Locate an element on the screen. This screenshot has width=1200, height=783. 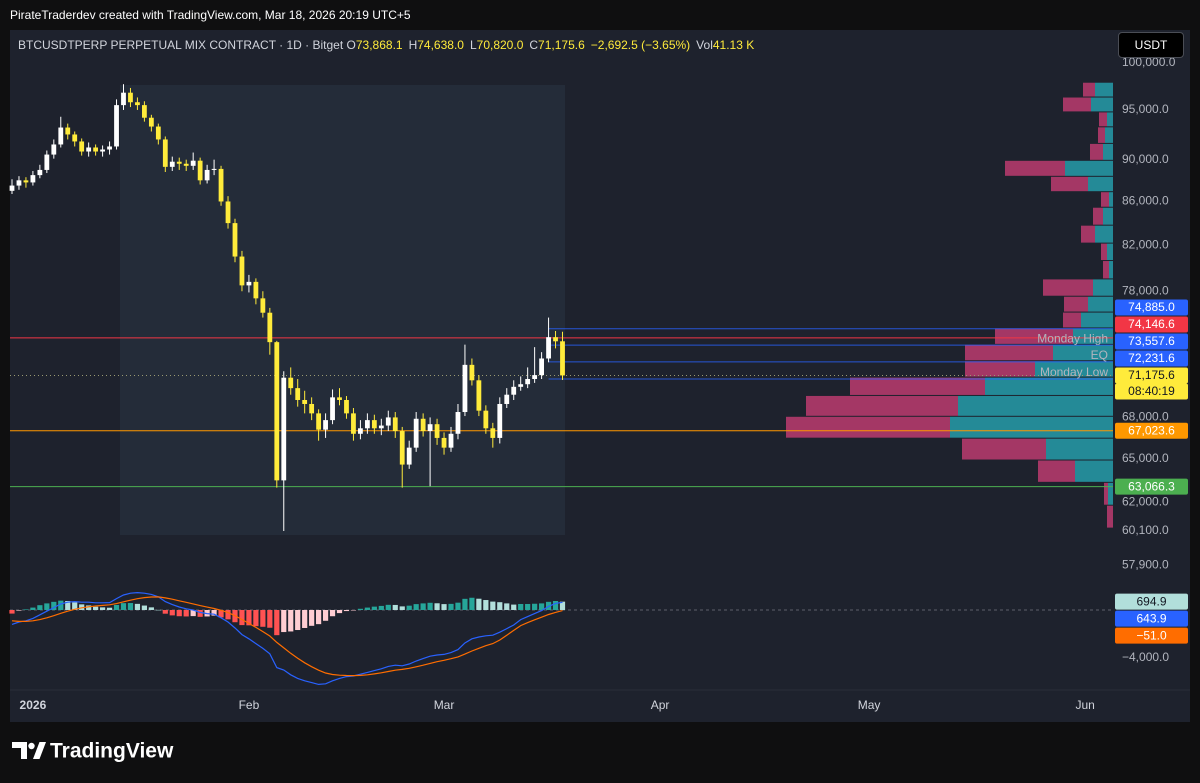
histogram-tag-bg is located at coordinates (1151, 601).